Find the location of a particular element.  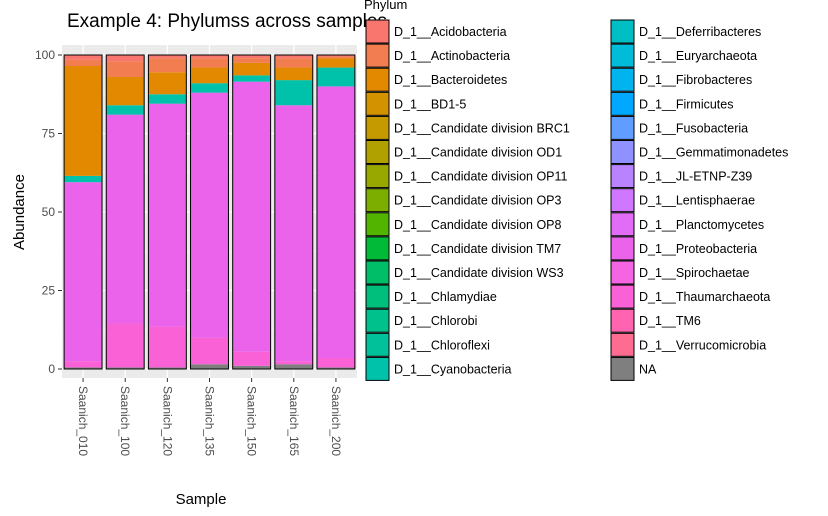

legend-label: NA is located at coordinates (648, 369).